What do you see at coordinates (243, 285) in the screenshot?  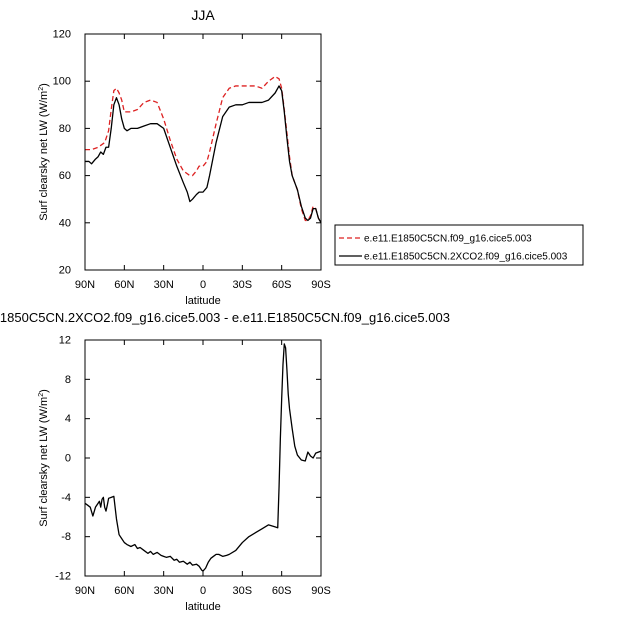 I see `top-xtick-label-30S: 30S` at bounding box center [243, 285].